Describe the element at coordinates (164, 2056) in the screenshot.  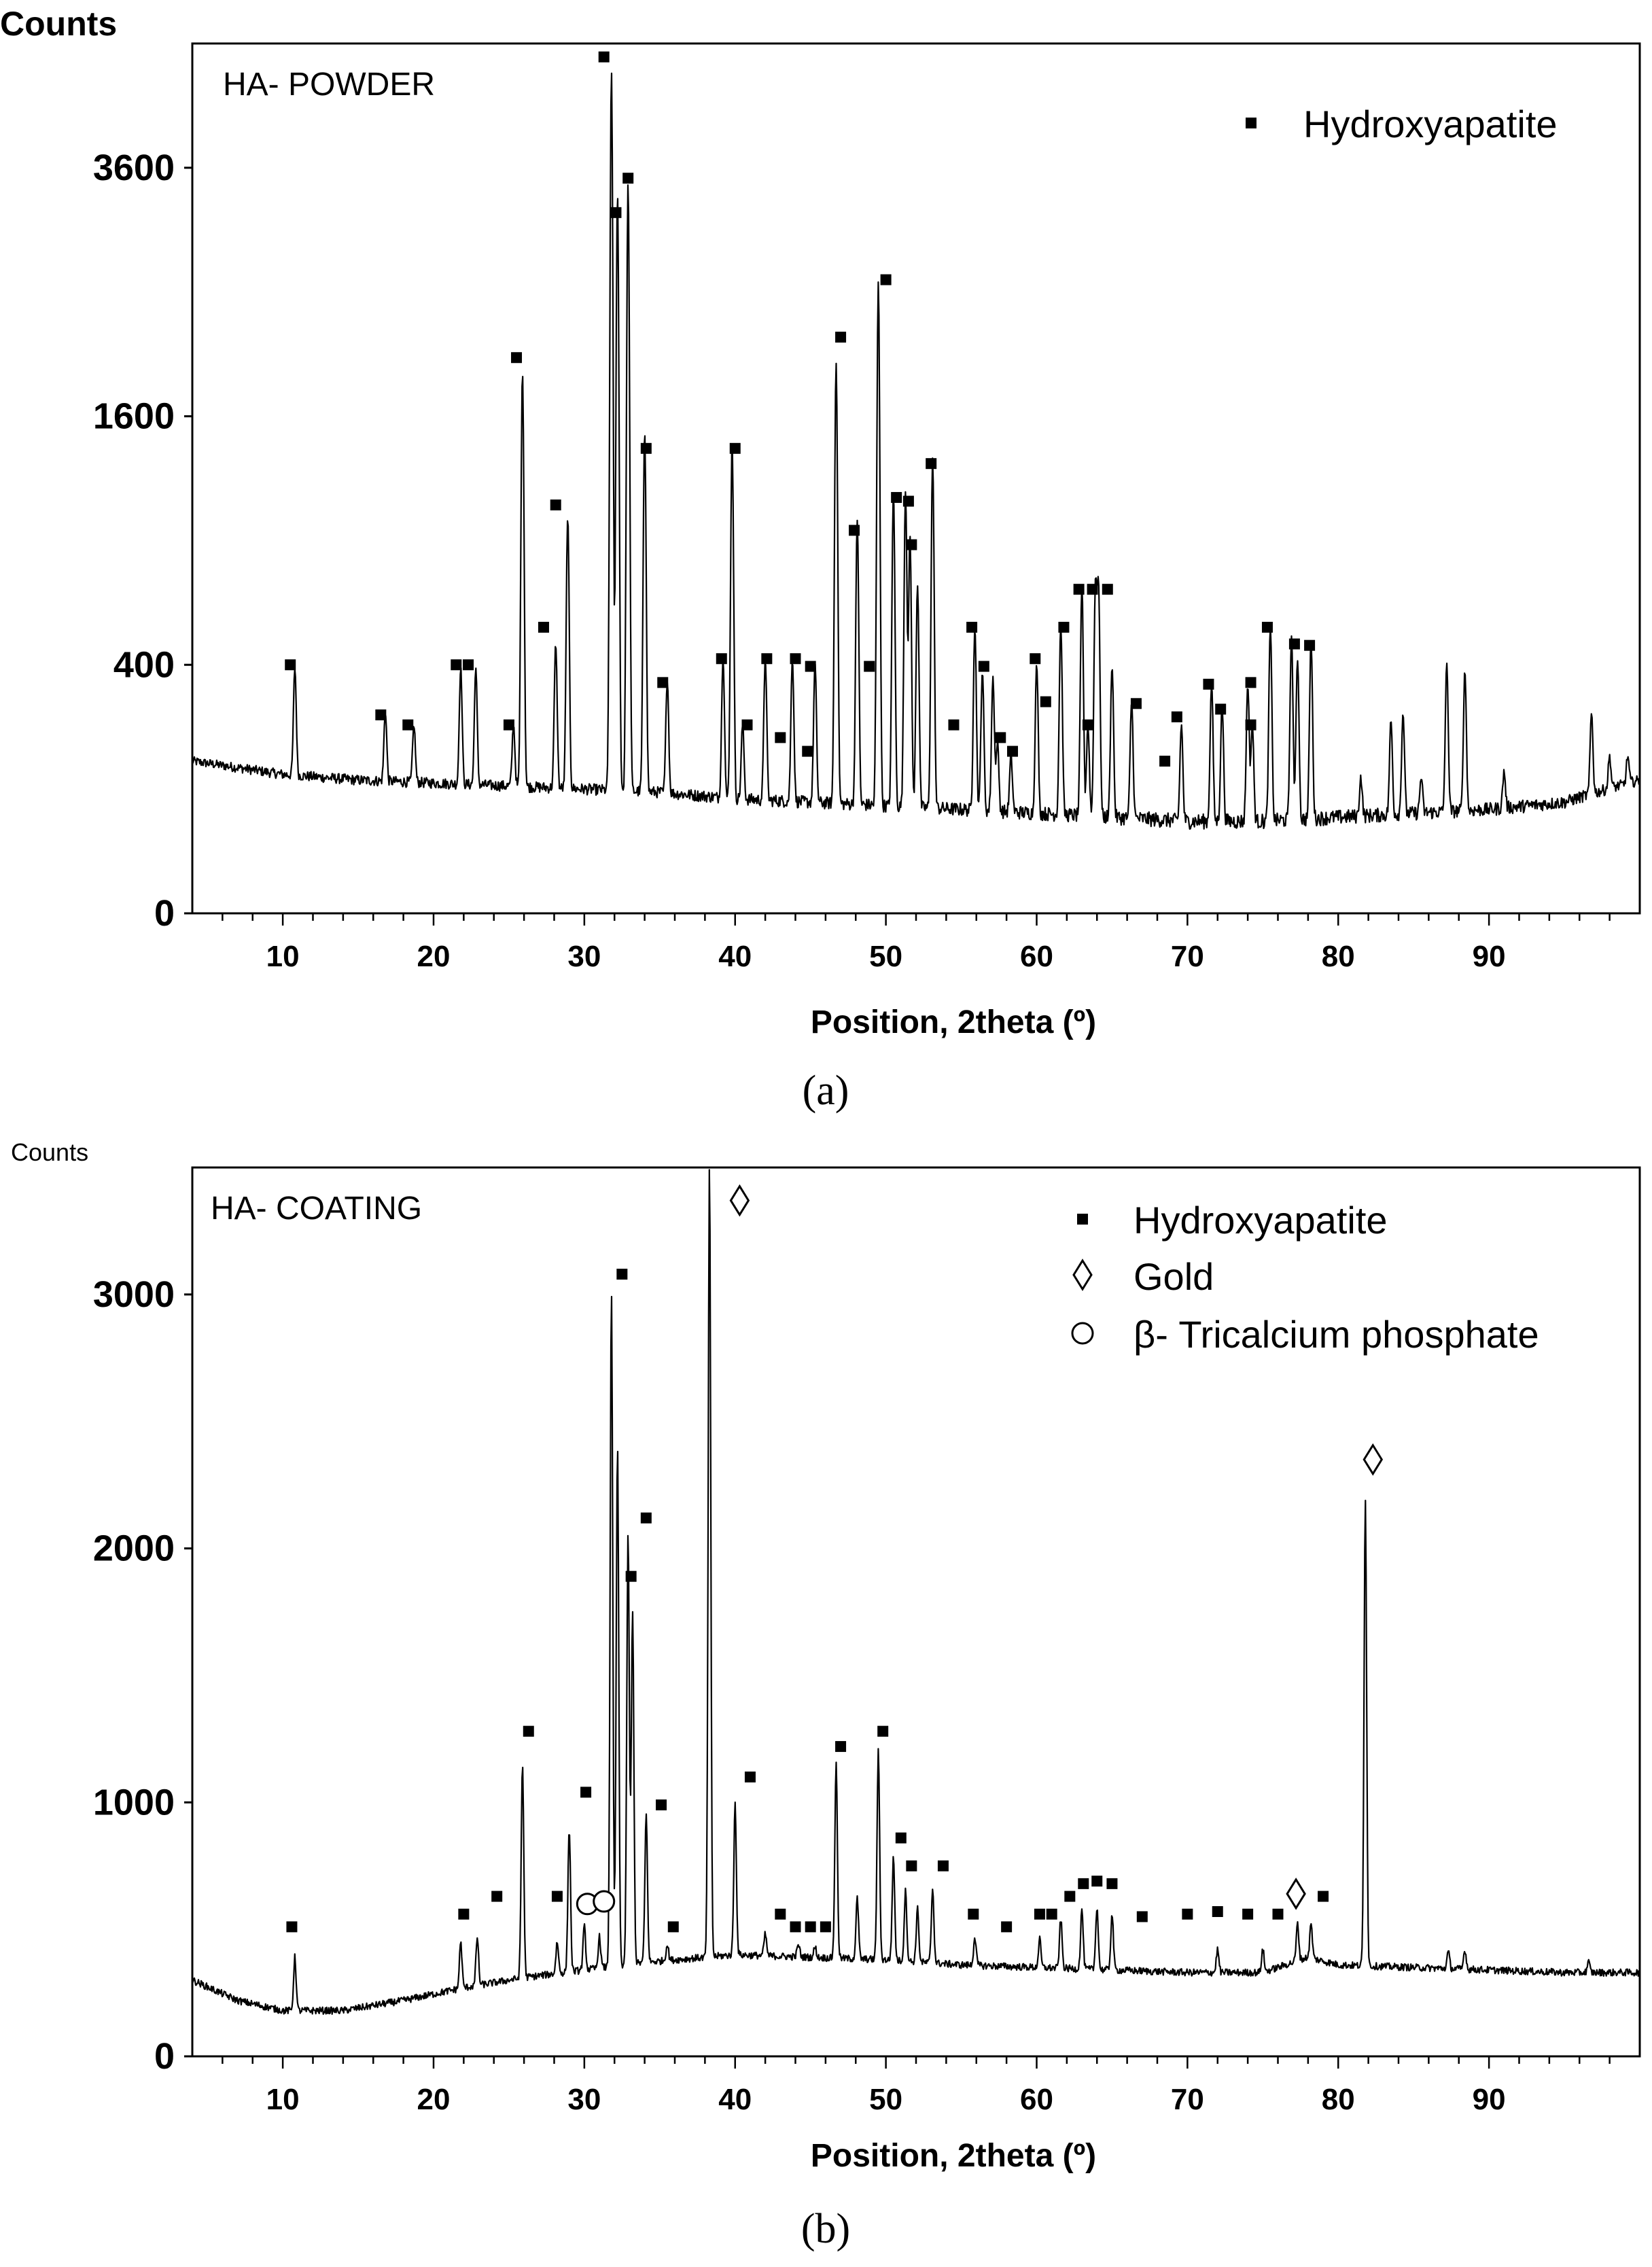
I see `y-tick-label: 0` at that location.